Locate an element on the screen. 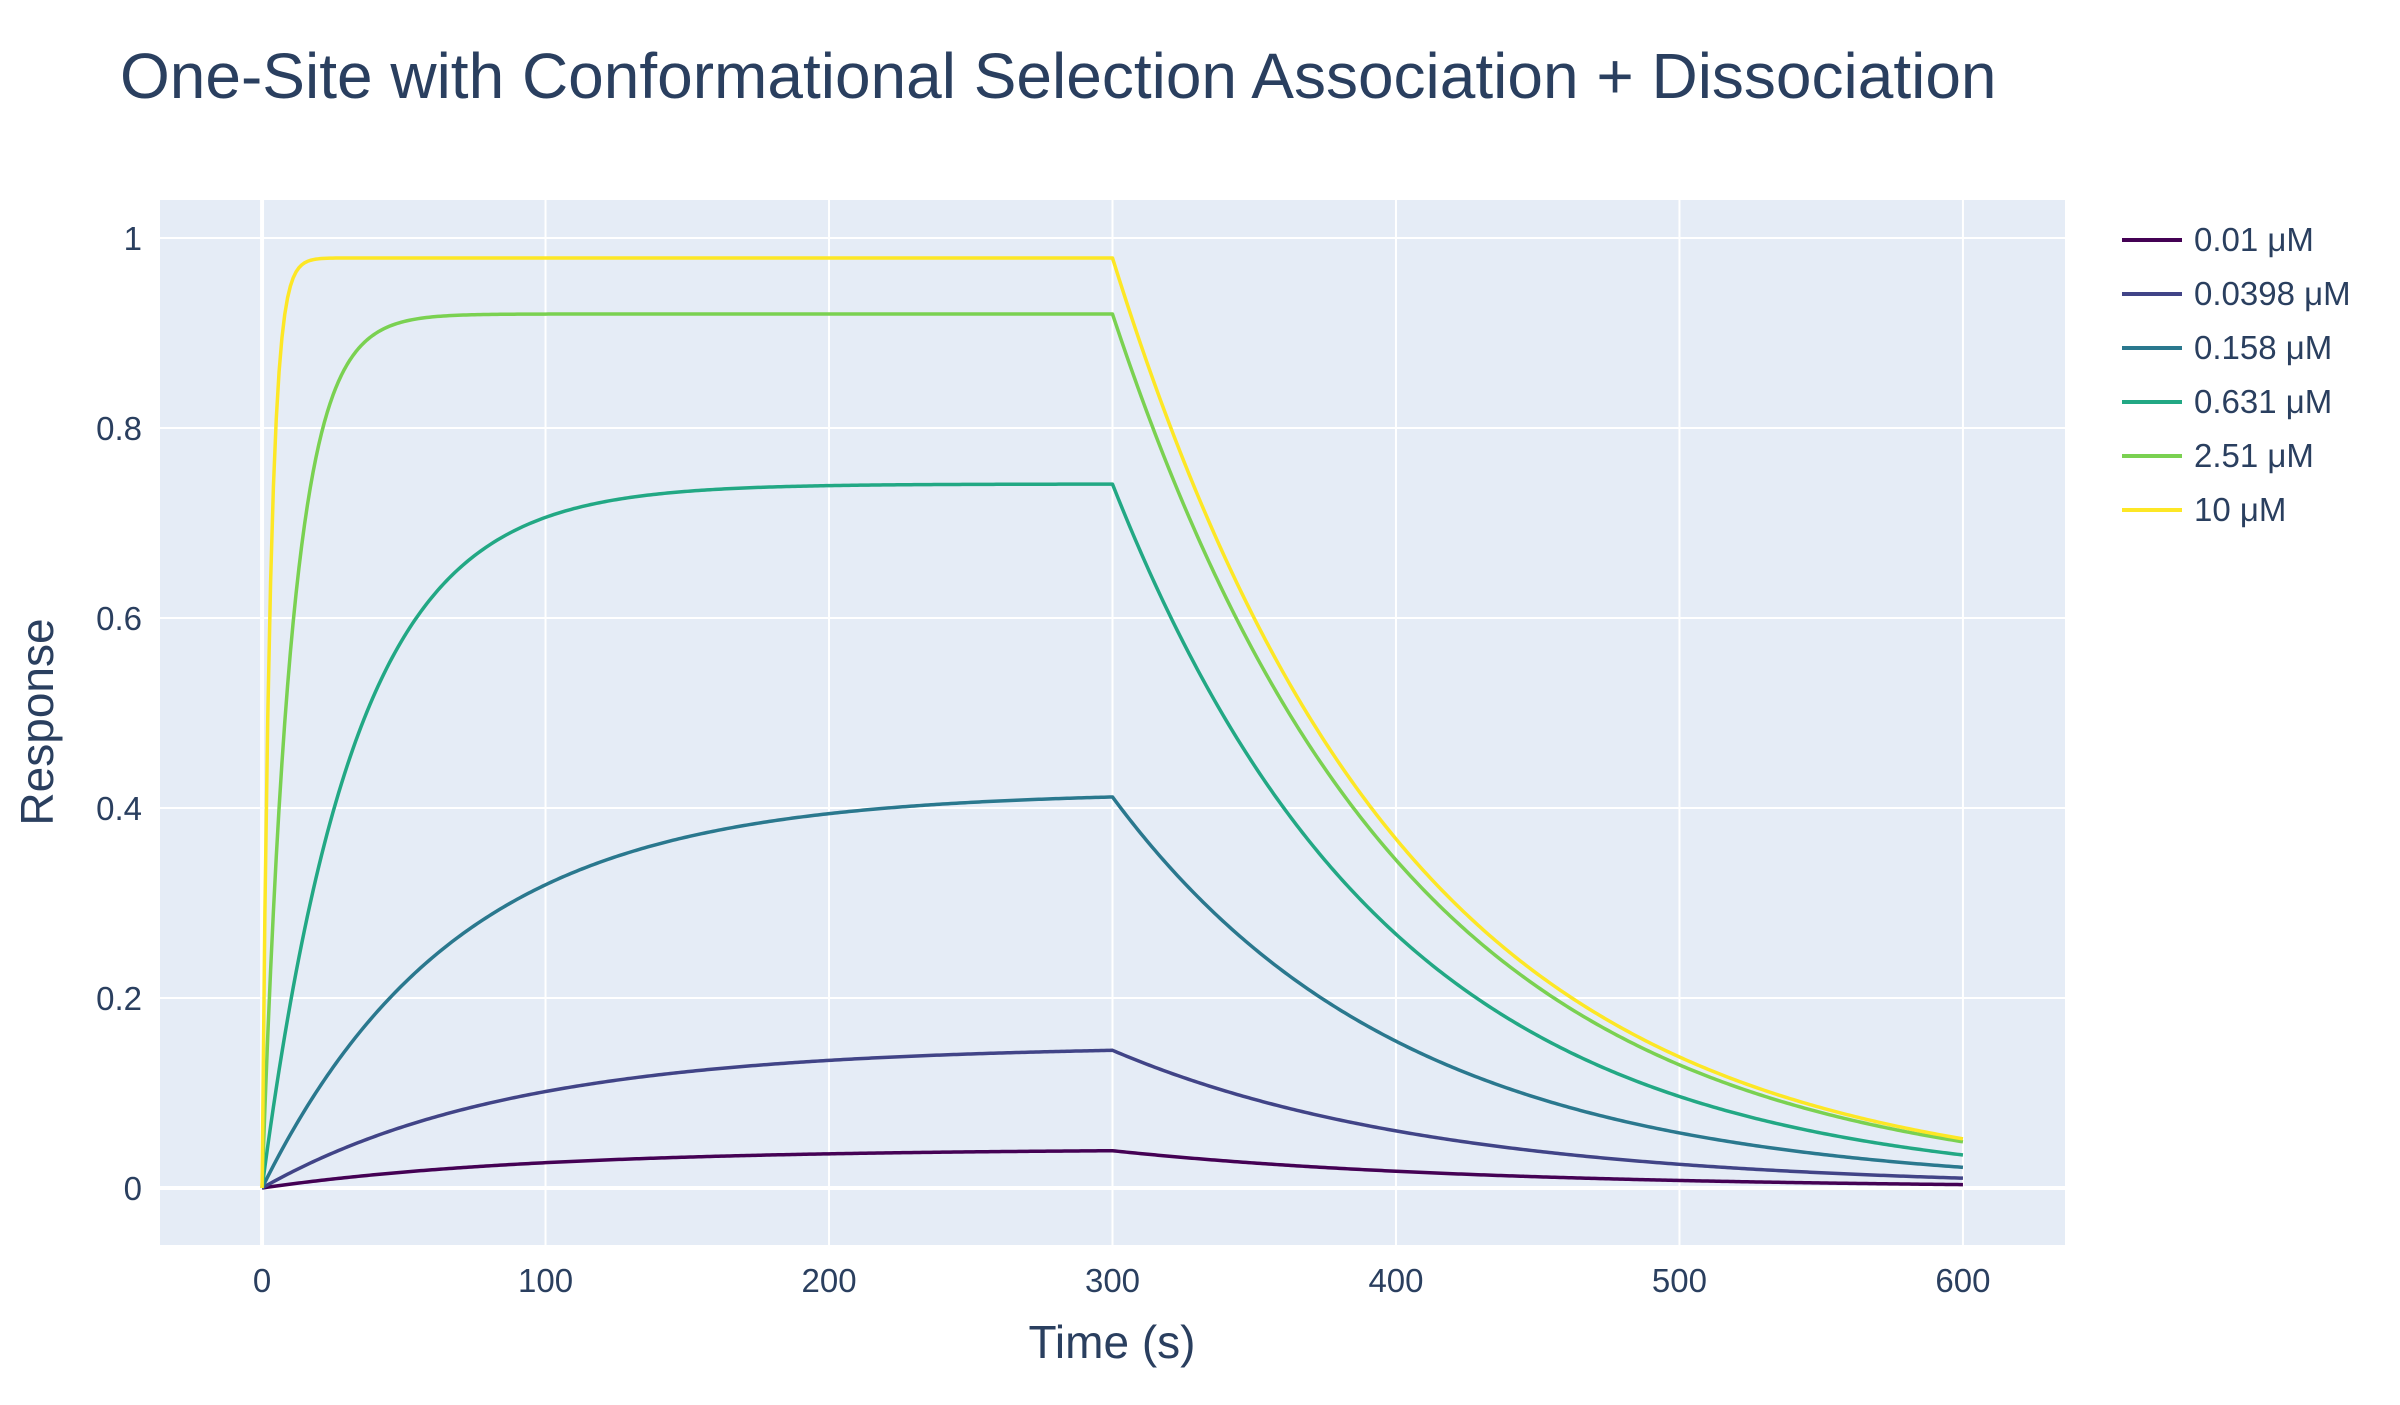  legend-item: 0.0398 μM is located at coordinates (2236, 293).